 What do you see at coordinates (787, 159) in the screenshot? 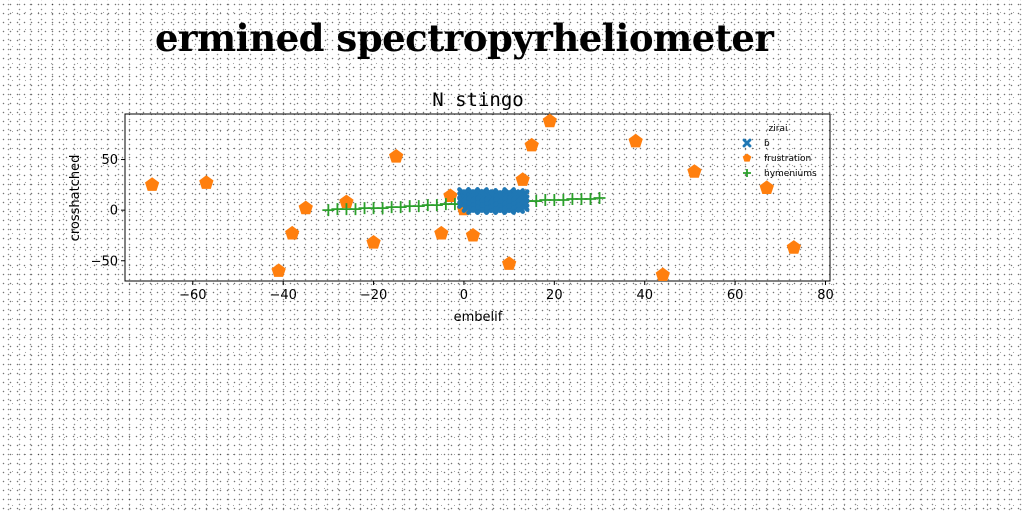
I see `legend-label-frustration: frustration` at bounding box center [787, 159].